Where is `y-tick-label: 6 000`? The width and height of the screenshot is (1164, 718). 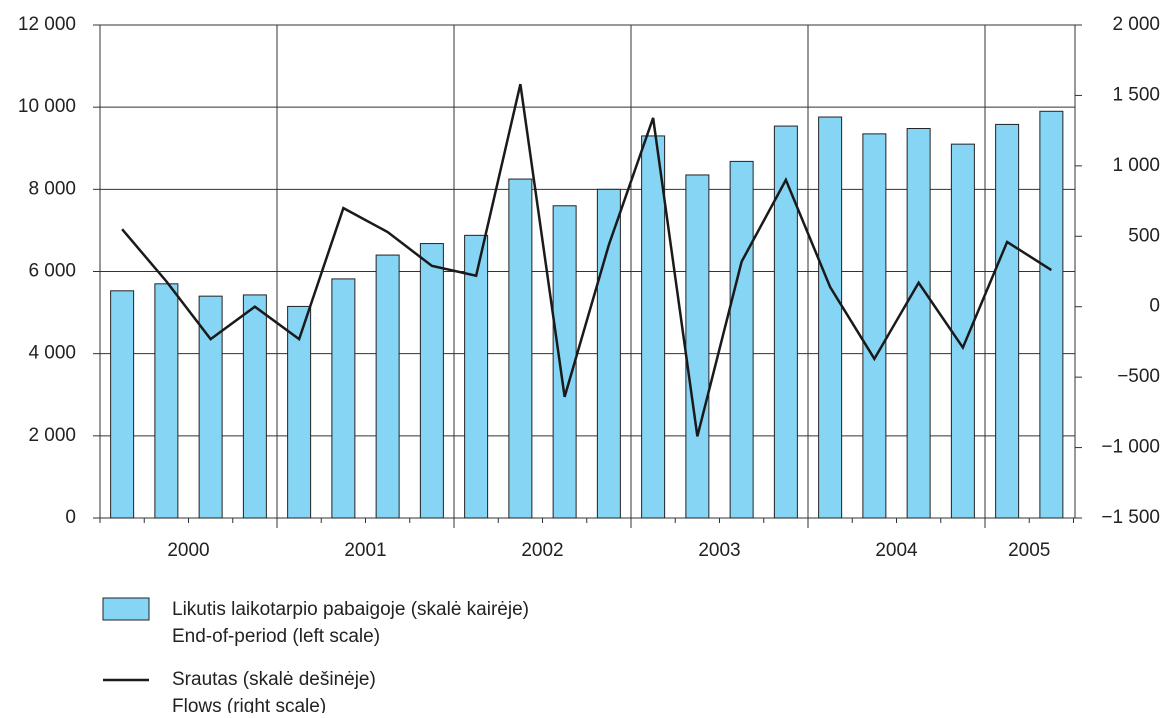
y-tick-label: 6 000 is located at coordinates (52, 271).